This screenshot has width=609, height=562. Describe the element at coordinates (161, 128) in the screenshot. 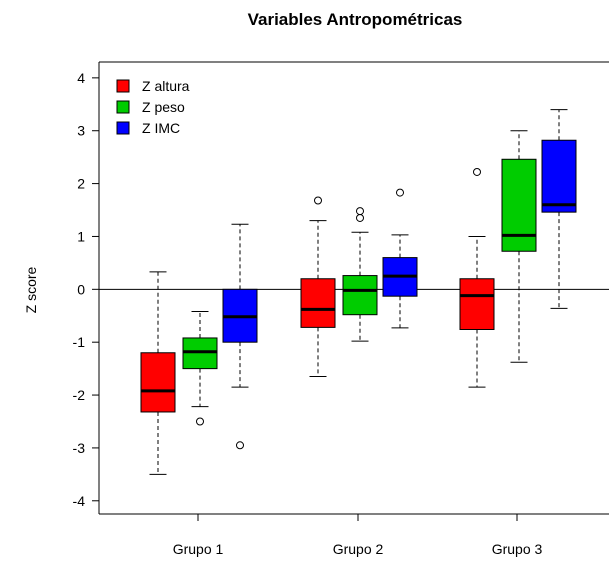

I see `legend-label: Z IMC` at that location.